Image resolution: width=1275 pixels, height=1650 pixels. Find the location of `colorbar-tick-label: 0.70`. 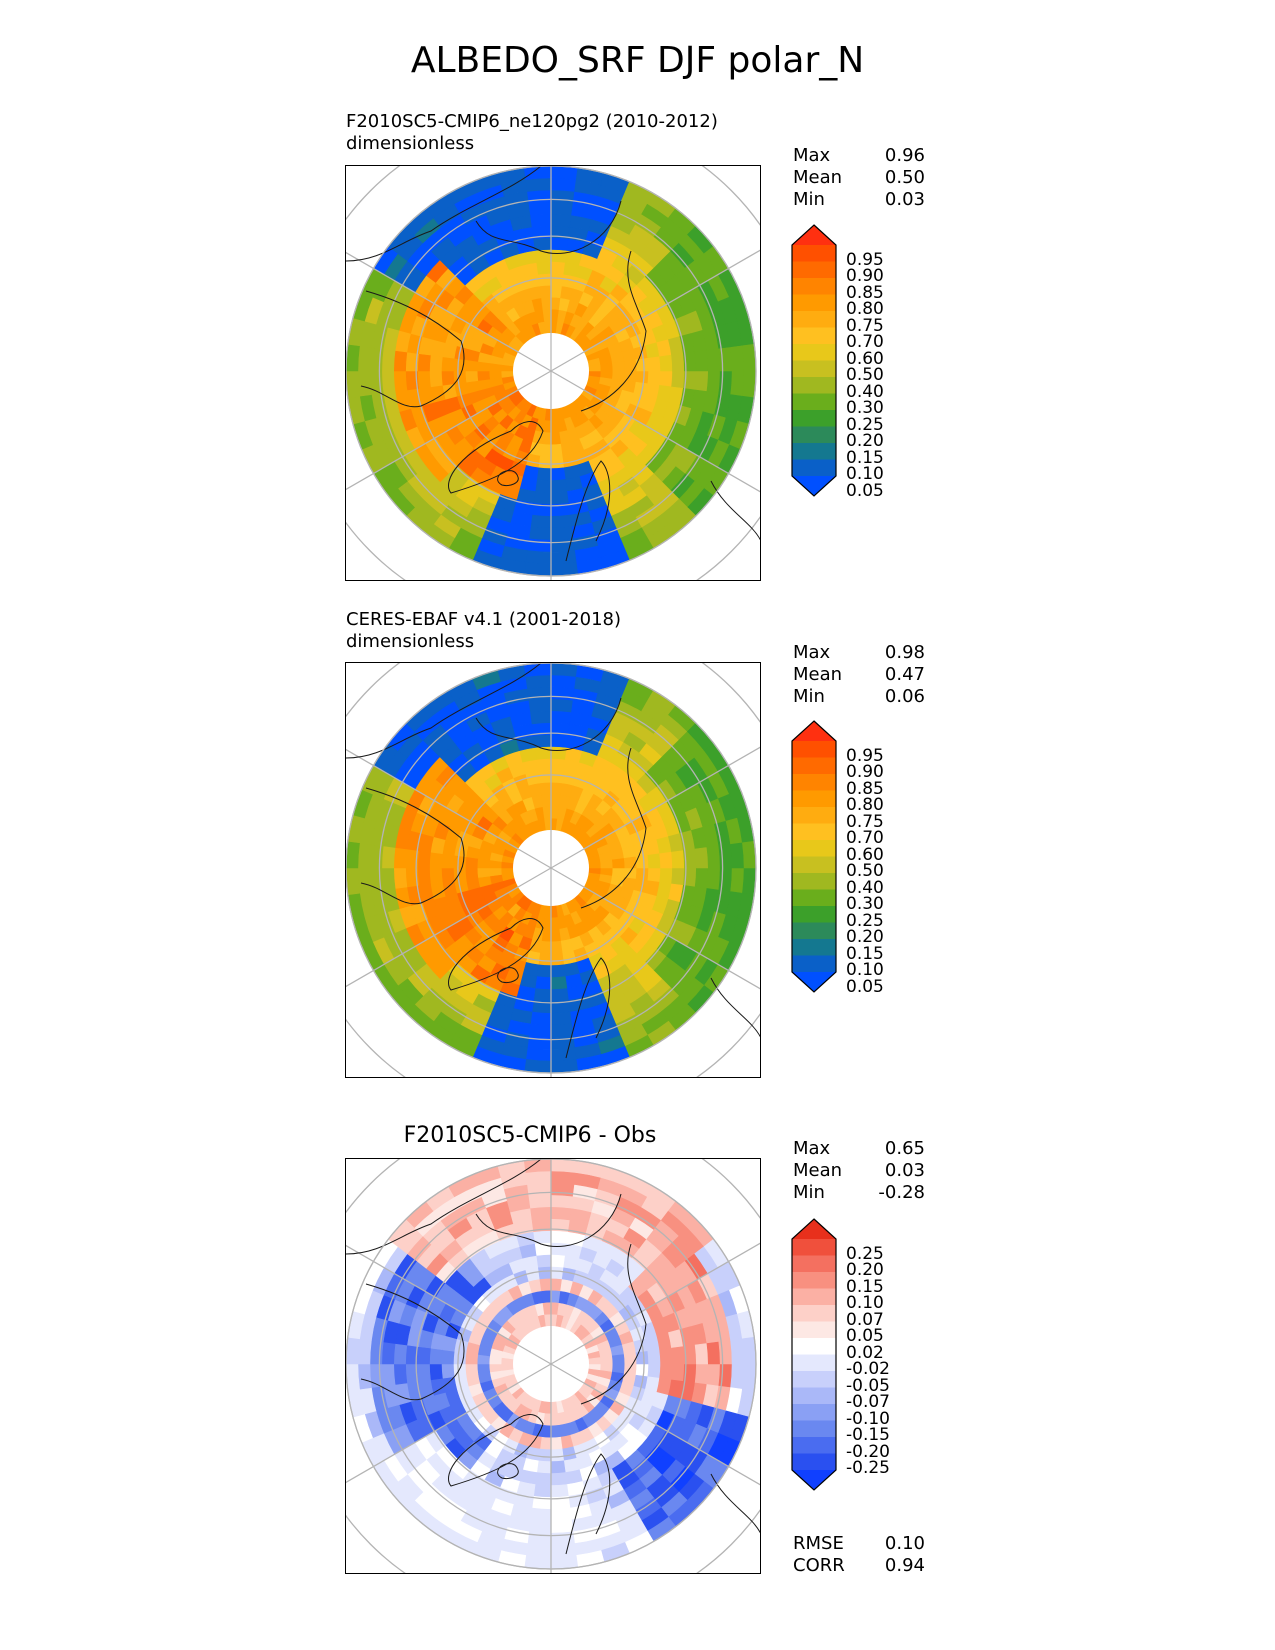

colorbar-tick-label: 0.70 is located at coordinates (865, 342).